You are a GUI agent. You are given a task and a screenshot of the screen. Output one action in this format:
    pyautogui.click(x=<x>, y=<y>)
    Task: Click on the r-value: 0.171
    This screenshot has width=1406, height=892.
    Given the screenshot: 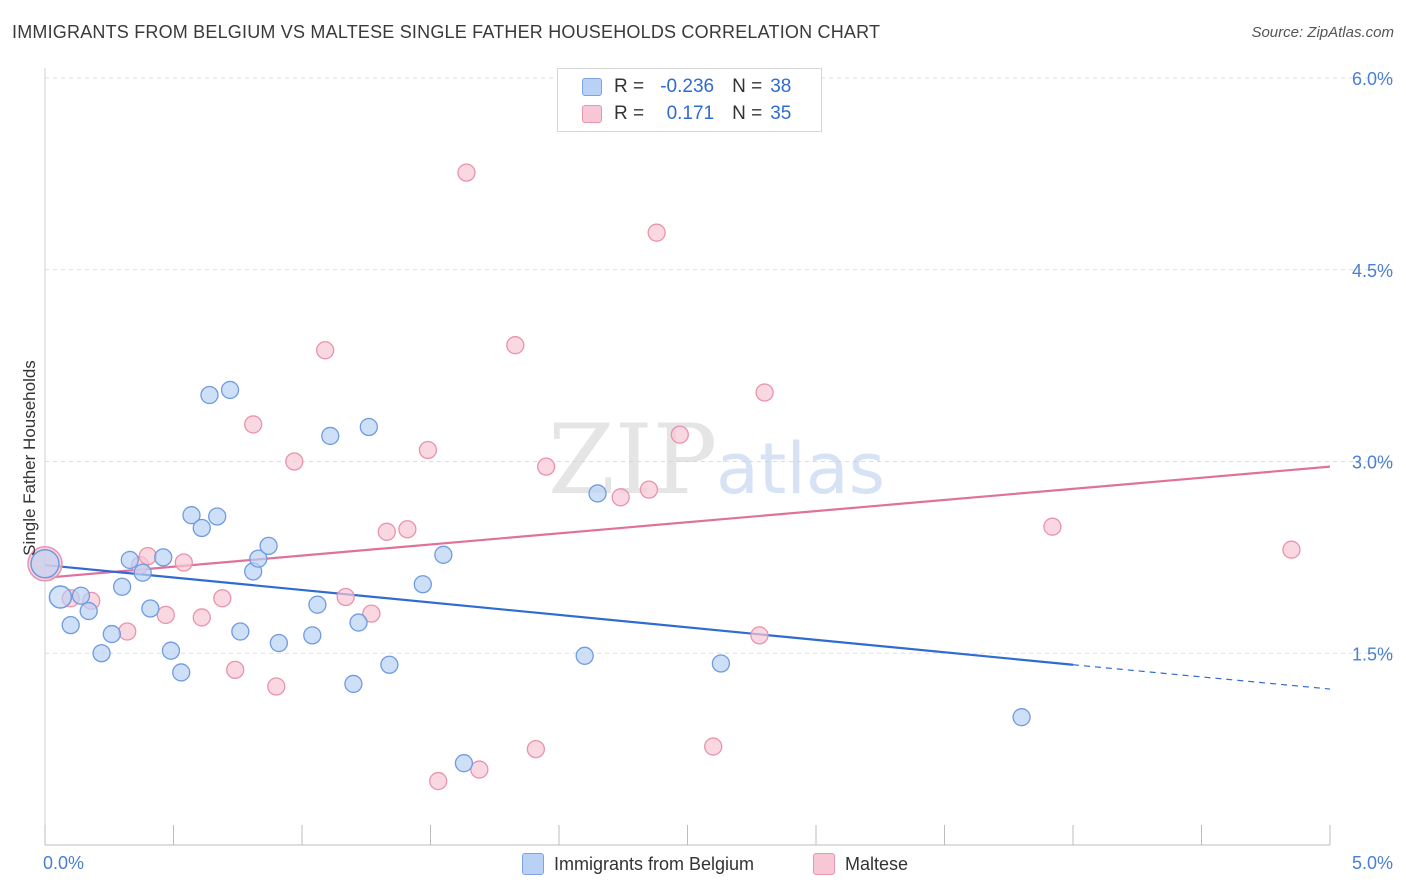 What is the action you would take?
    pyautogui.click(x=690, y=113)
    